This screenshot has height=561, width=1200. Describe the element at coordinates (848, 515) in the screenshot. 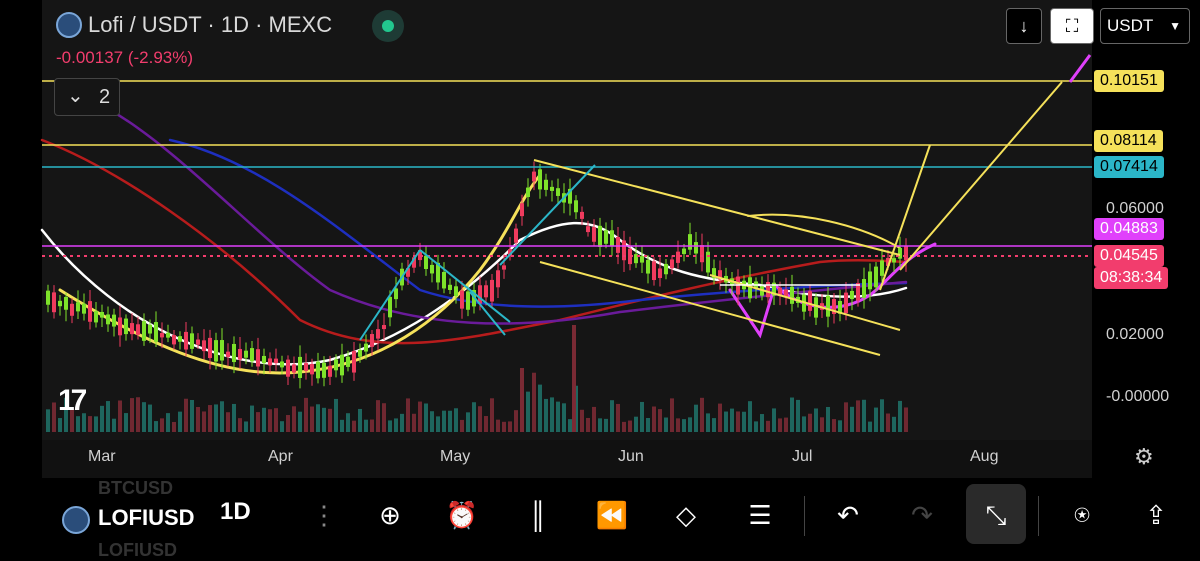

I see `undo-icon: ↶` at that location.